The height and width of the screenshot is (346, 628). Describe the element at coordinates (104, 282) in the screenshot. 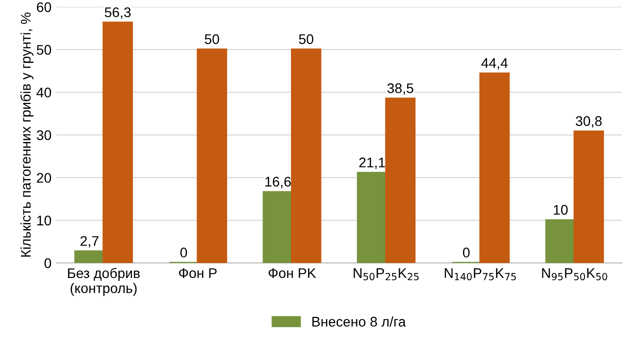

I see `x-tick-label: Без добрив (контроль)` at that location.